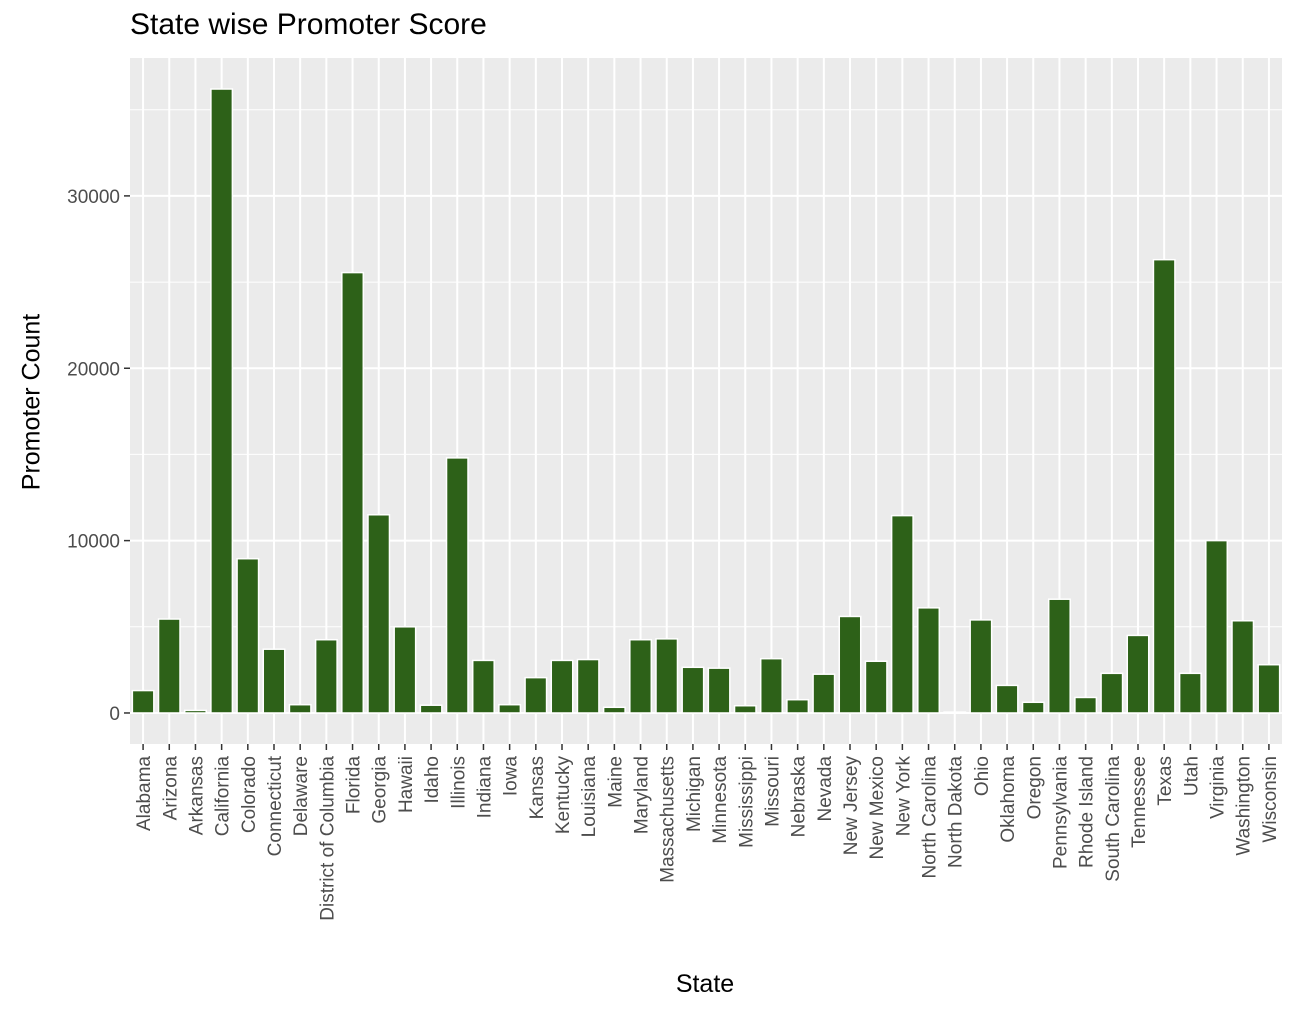  Describe the element at coordinates (406, 784) in the screenshot. I see `x-tick-label: Hawaii` at that location.